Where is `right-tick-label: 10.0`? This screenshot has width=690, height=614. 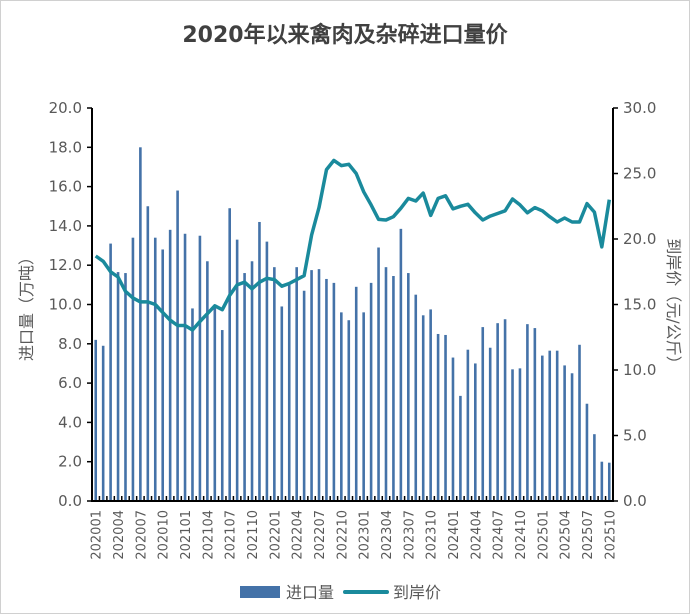 right-tick-label: 10.0 is located at coordinates (639, 370).